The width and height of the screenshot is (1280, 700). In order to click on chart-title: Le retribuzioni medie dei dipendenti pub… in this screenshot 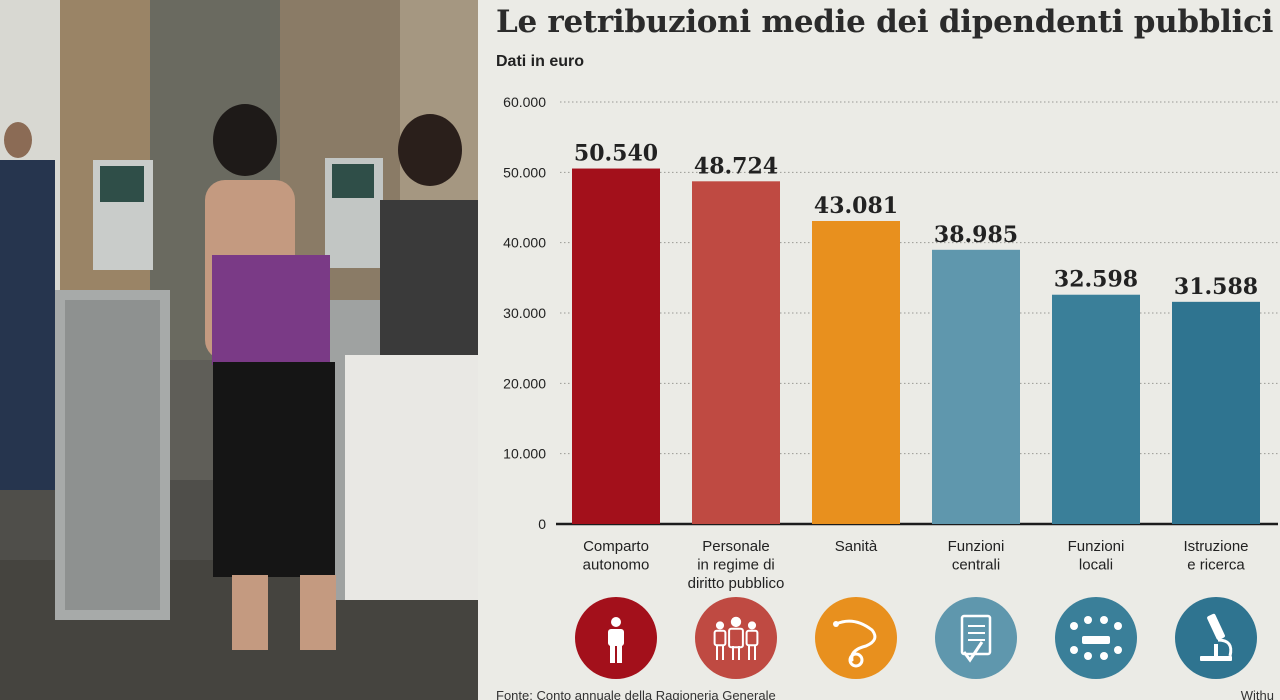, I will do `click(885, 22)`.